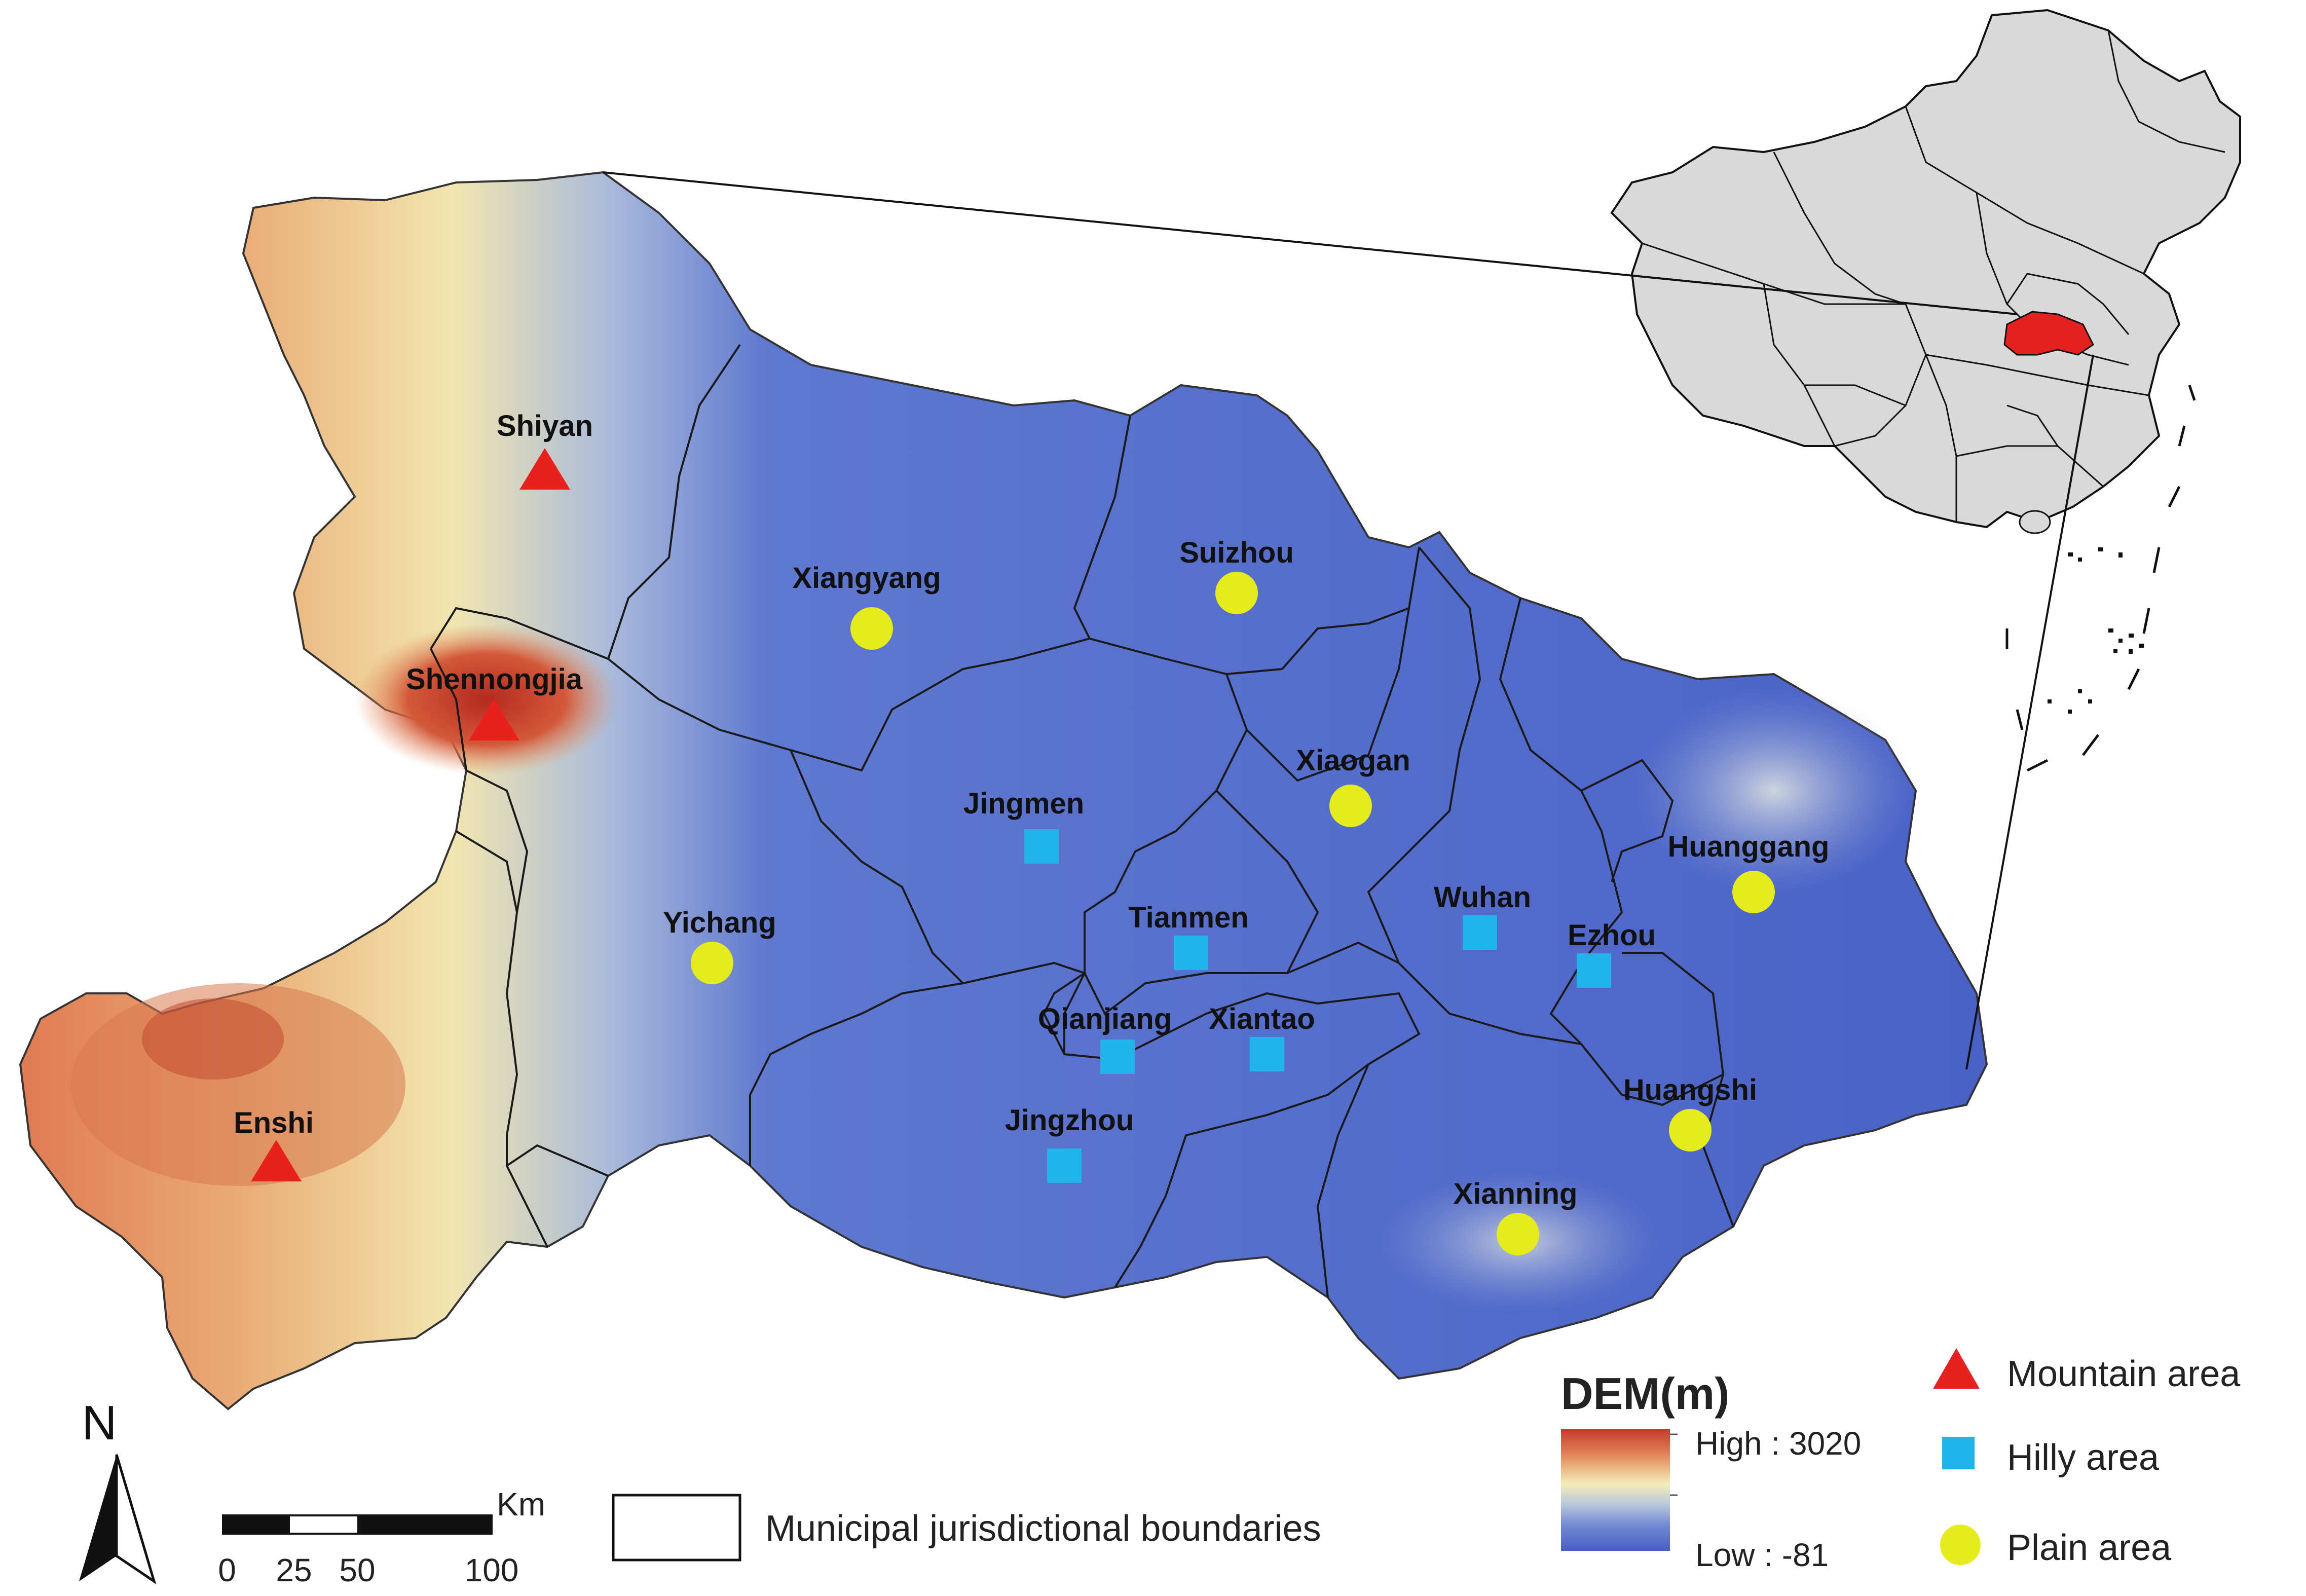  Describe the element at coordinates (1749, 846) in the screenshot. I see `city-label: Huanggang` at that location.